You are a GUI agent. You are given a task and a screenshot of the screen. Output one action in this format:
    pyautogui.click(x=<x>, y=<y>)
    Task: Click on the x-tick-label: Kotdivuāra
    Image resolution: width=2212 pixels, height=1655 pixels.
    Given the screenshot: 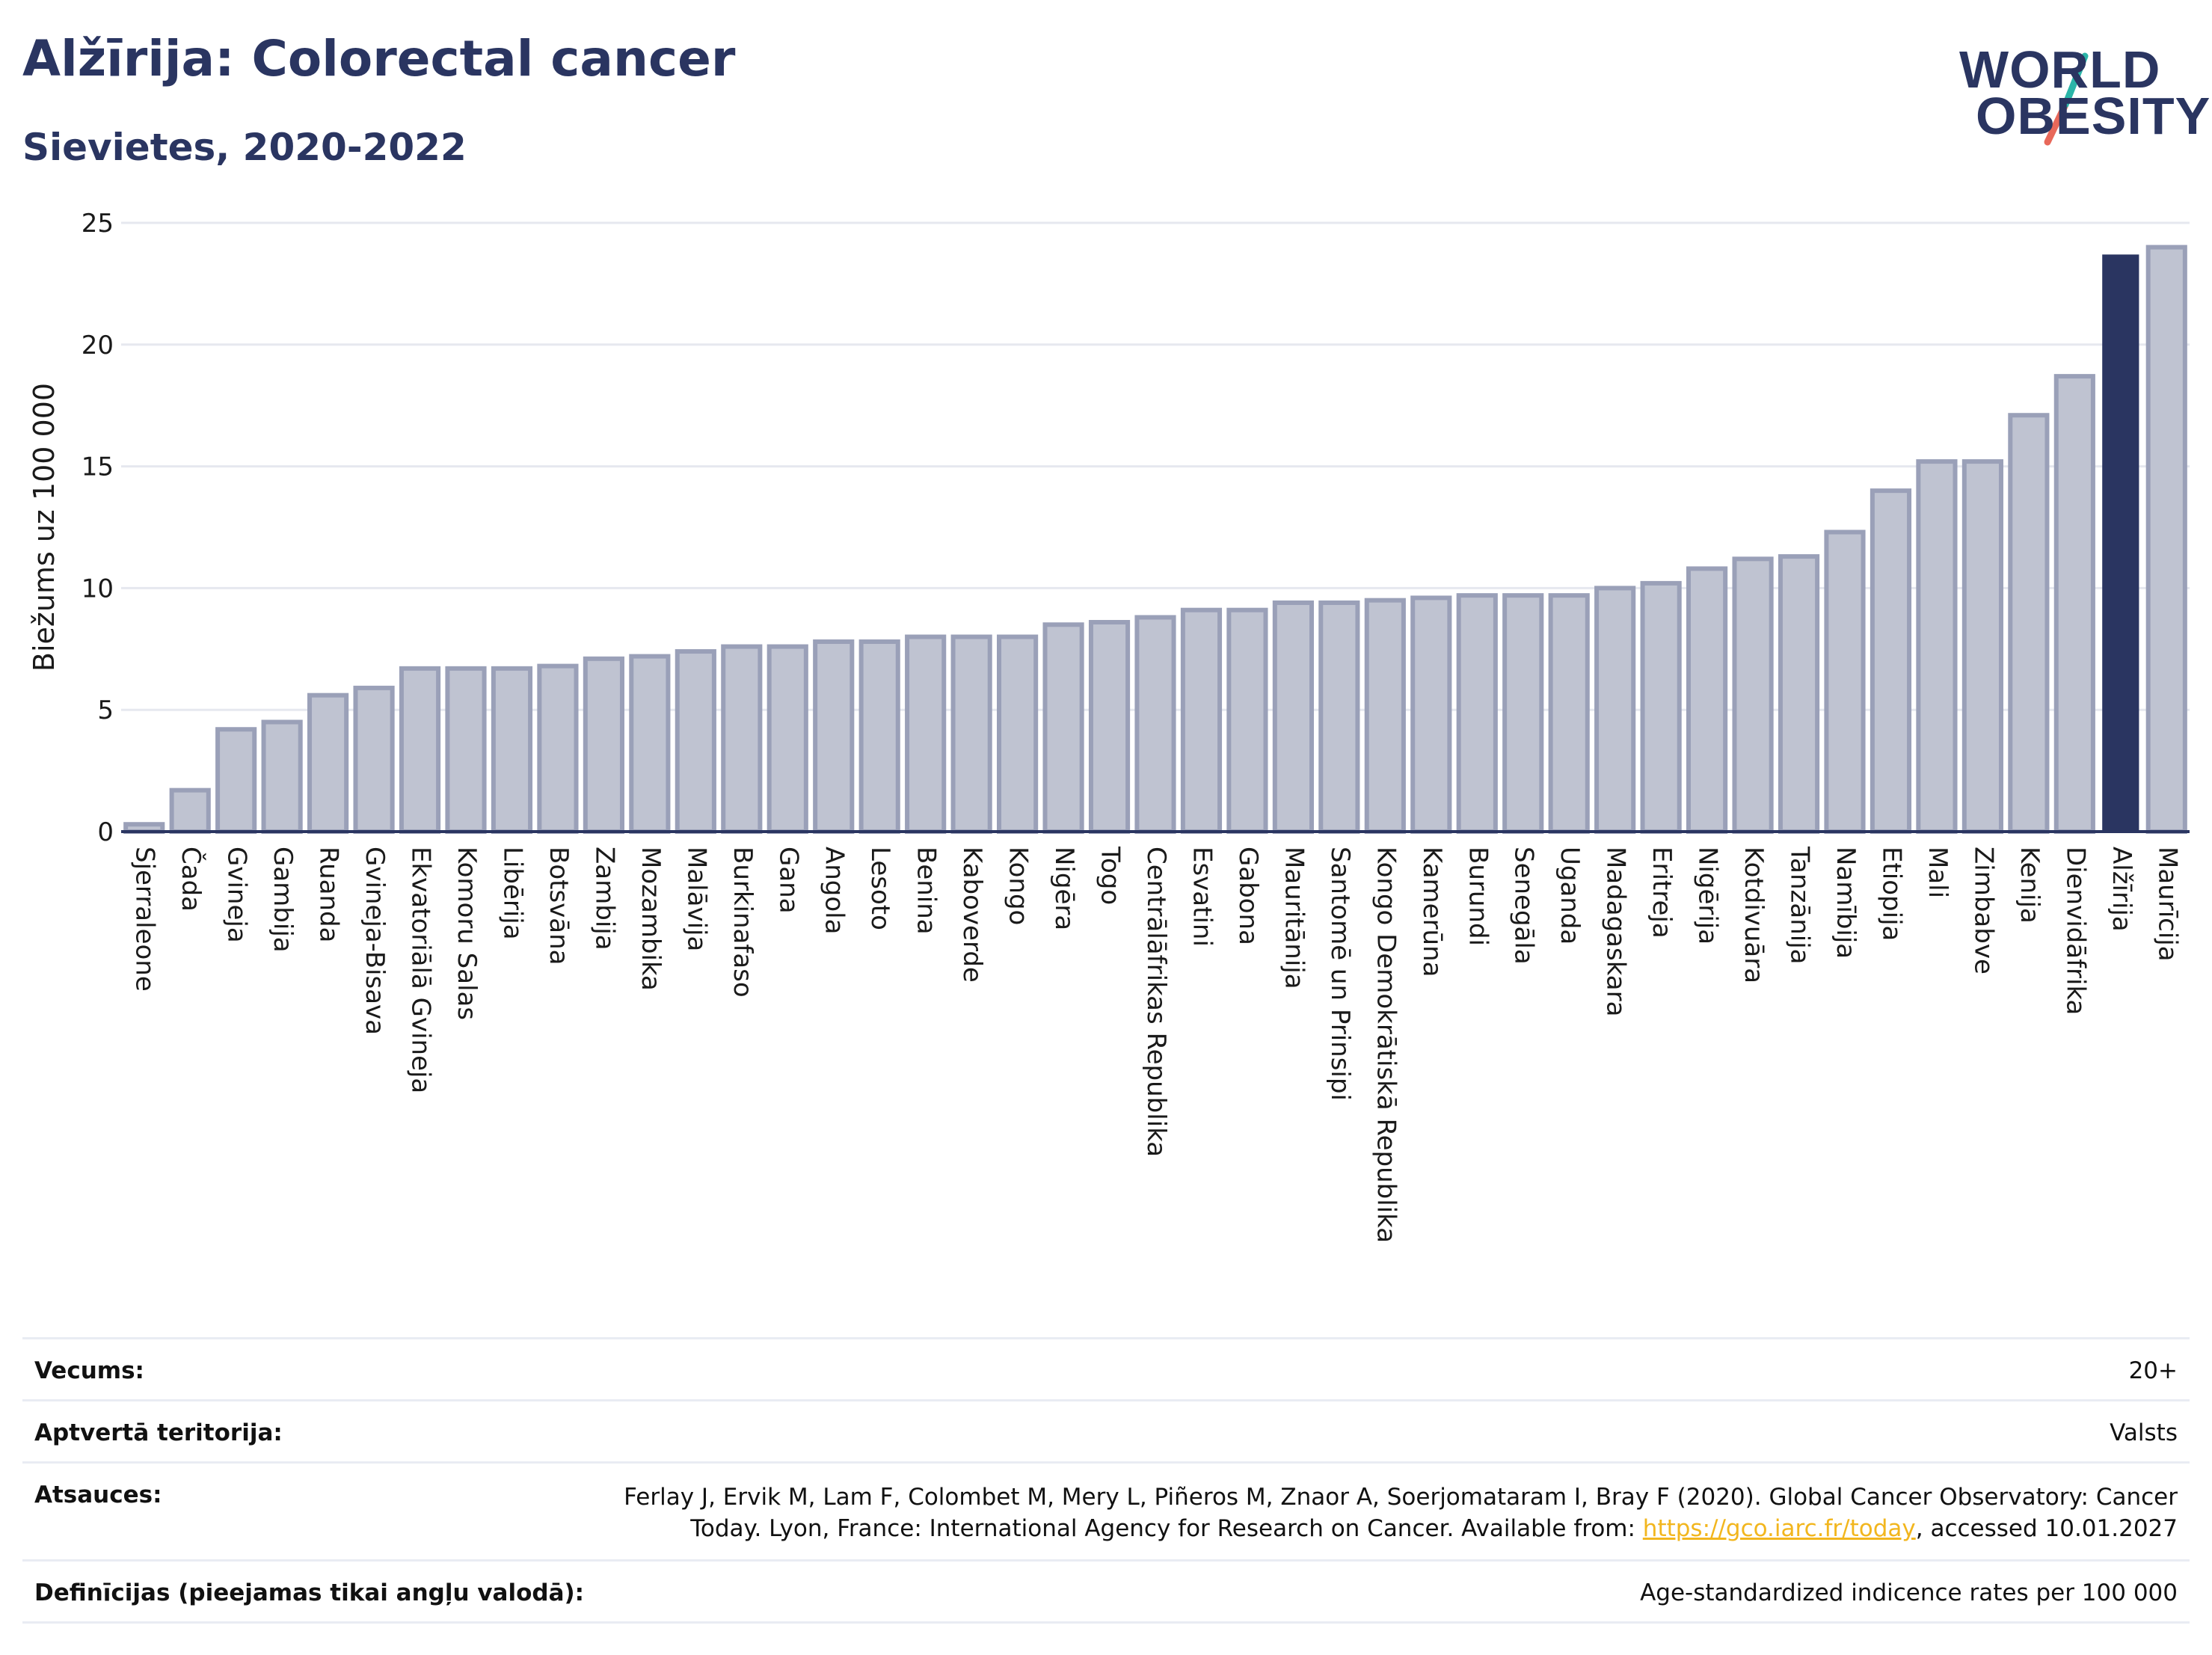 What is the action you would take?
    pyautogui.click(x=1754, y=915)
    